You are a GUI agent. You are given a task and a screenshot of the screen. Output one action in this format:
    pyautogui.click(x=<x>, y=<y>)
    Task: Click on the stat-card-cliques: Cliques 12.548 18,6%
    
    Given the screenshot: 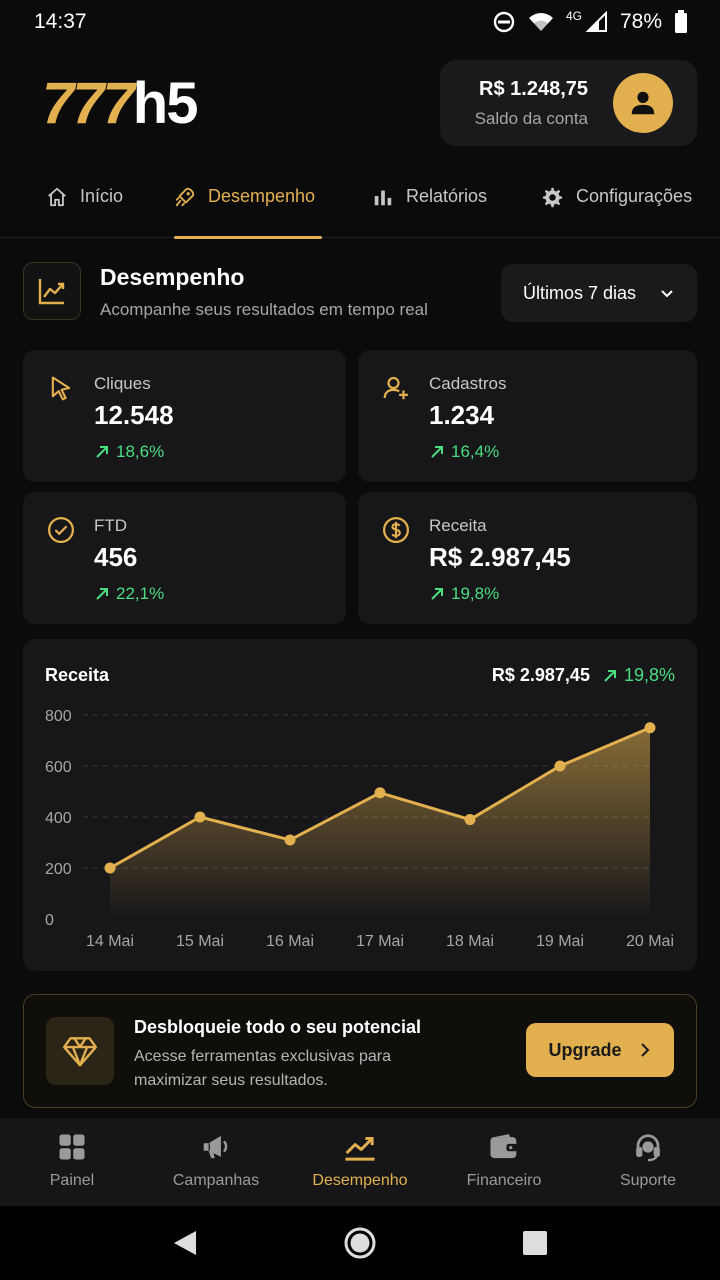 What is the action you would take?
    pyautogui.click(x=184, y=416)
    